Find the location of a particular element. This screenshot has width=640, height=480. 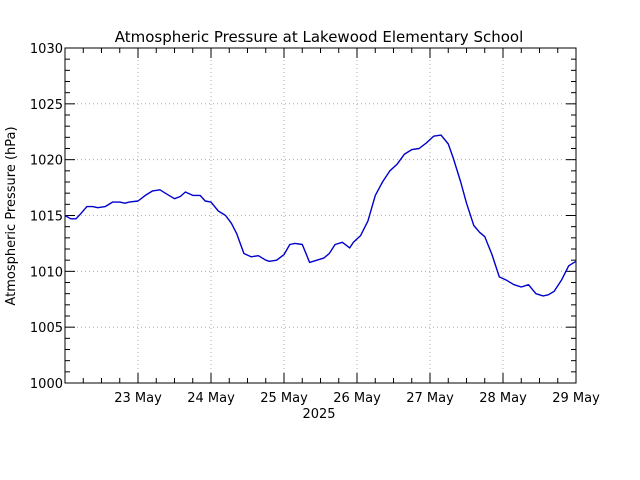

x-tick-label: 25 May is located at coordinates (284, 398).